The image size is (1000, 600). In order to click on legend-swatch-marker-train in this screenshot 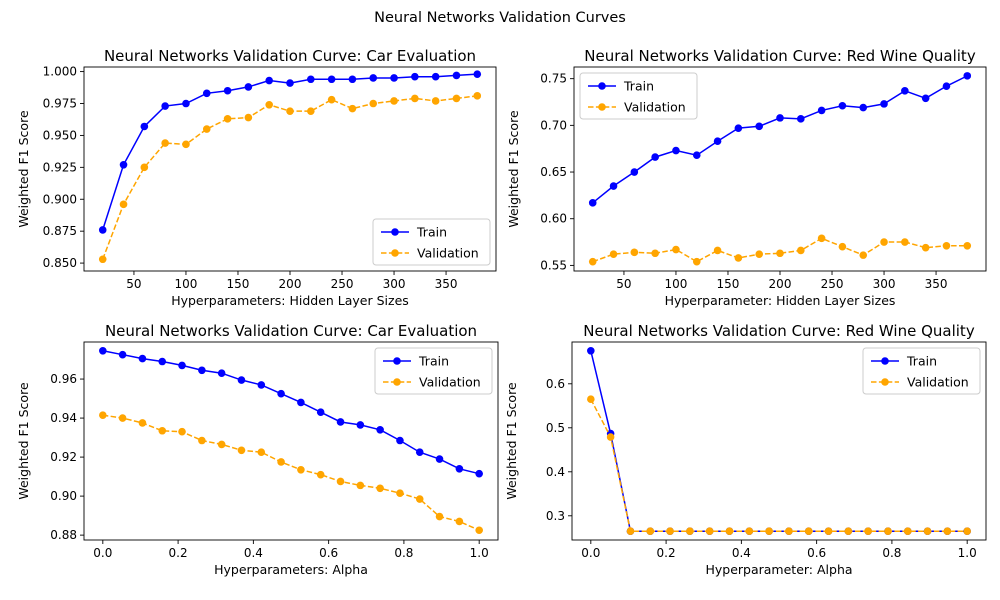, I will do `click(397, 361)`.